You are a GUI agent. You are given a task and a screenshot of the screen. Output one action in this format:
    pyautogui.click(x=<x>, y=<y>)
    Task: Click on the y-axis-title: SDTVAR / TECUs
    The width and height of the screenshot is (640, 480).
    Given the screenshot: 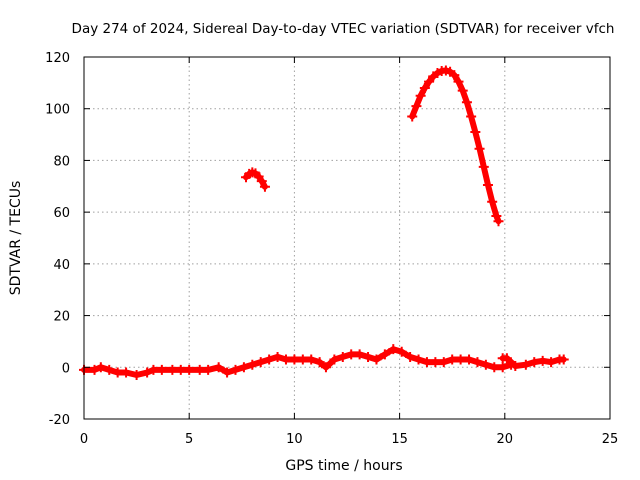 What is the action you would take?
    pyautogui.click(x=16, y=238)
    